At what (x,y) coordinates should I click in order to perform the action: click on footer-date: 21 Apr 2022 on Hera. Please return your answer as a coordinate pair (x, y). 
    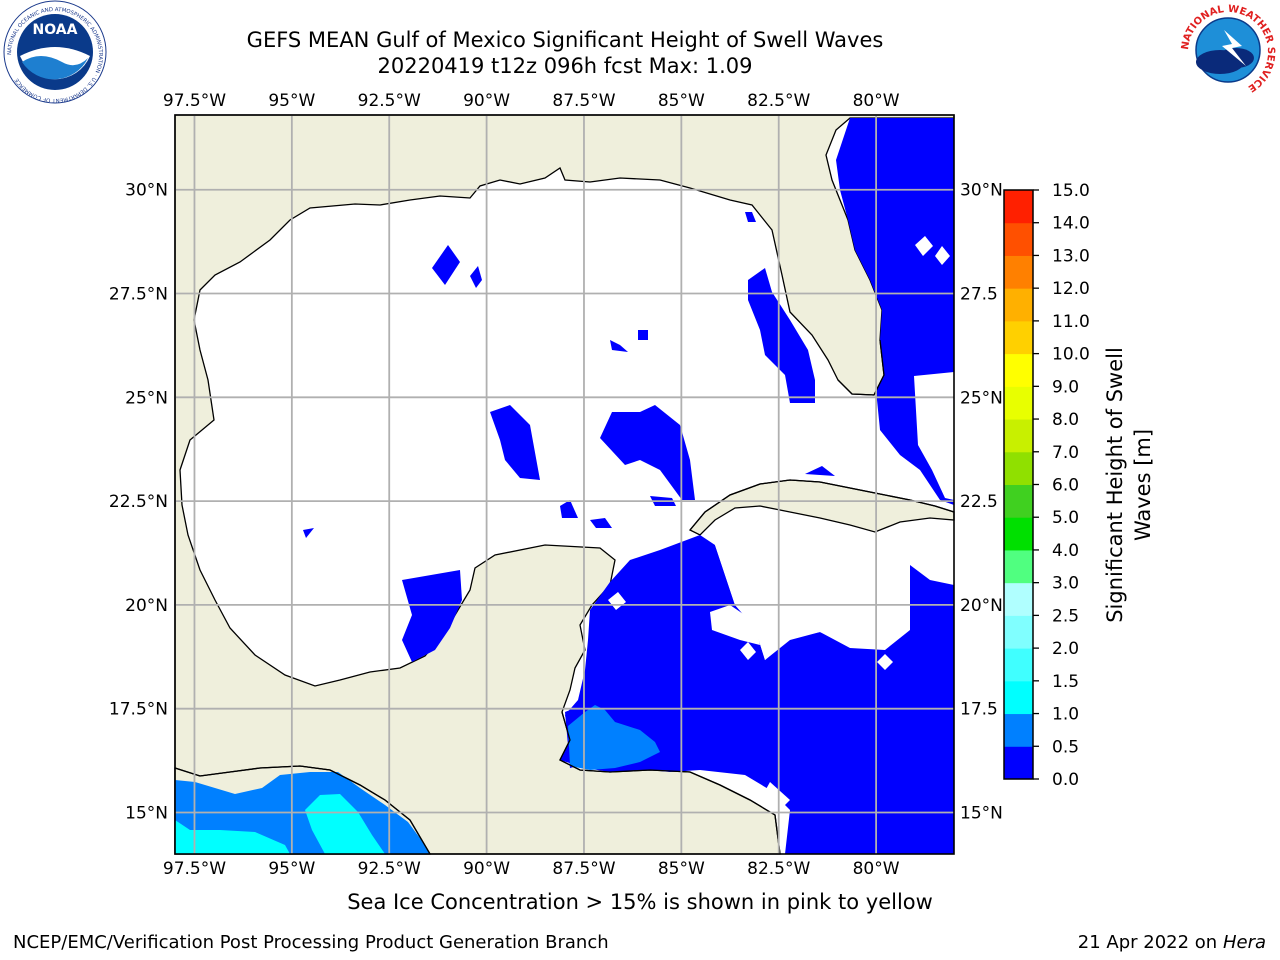
    Looking at the image, I should click on (1172, 942).